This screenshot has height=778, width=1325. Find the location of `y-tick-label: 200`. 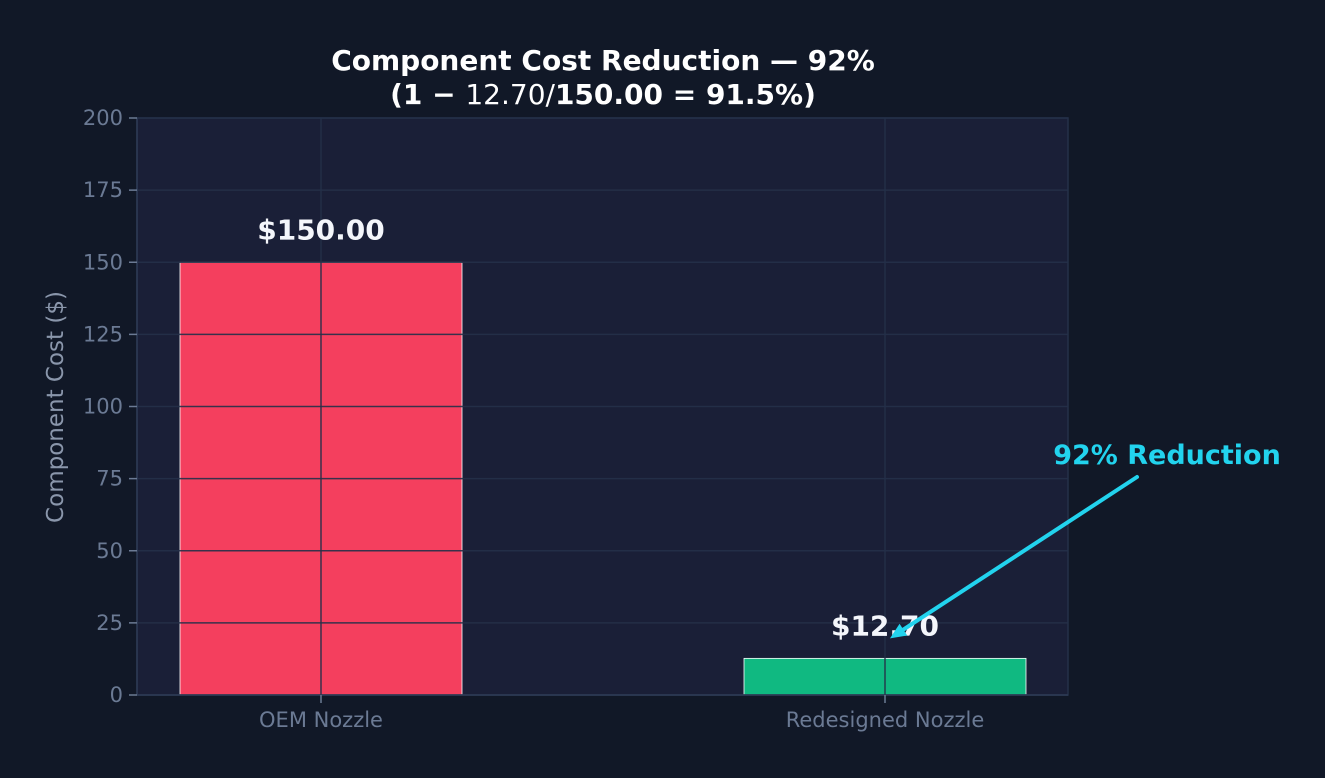

y-tick-label: 200 is located at coordinates (103, 118).